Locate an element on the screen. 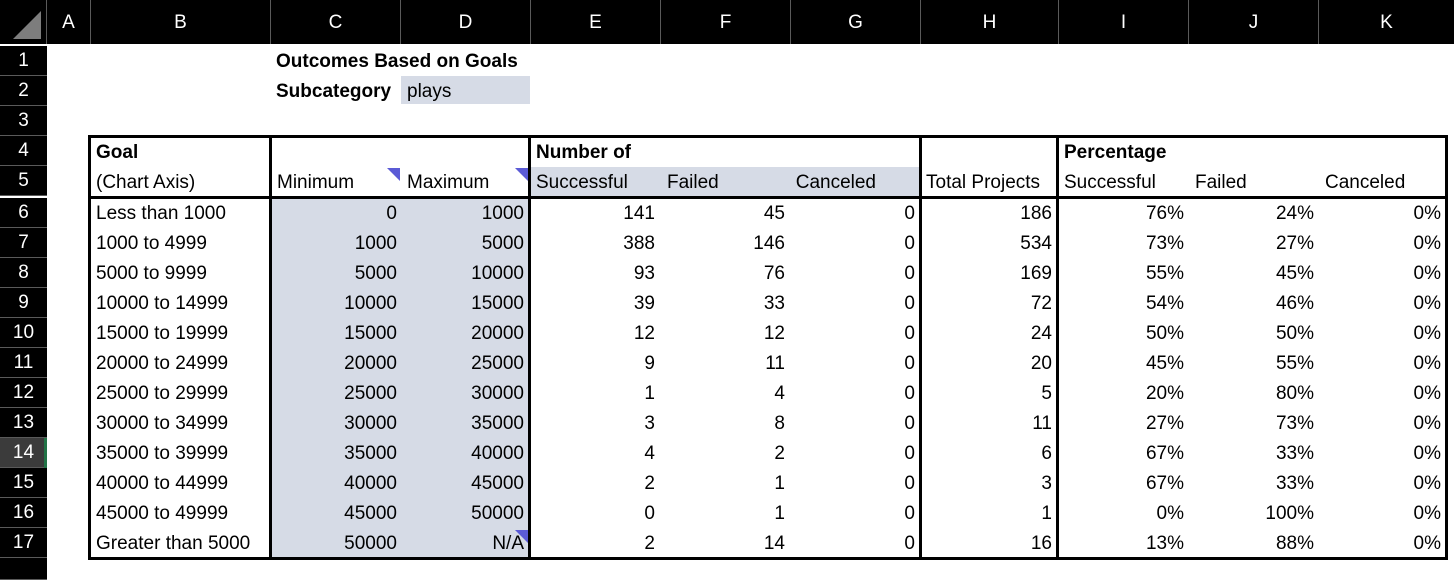 The height and width of the screenshot is (580, 1454). goal-cell: Greater than 5000 is located at coordinates (173, 543).